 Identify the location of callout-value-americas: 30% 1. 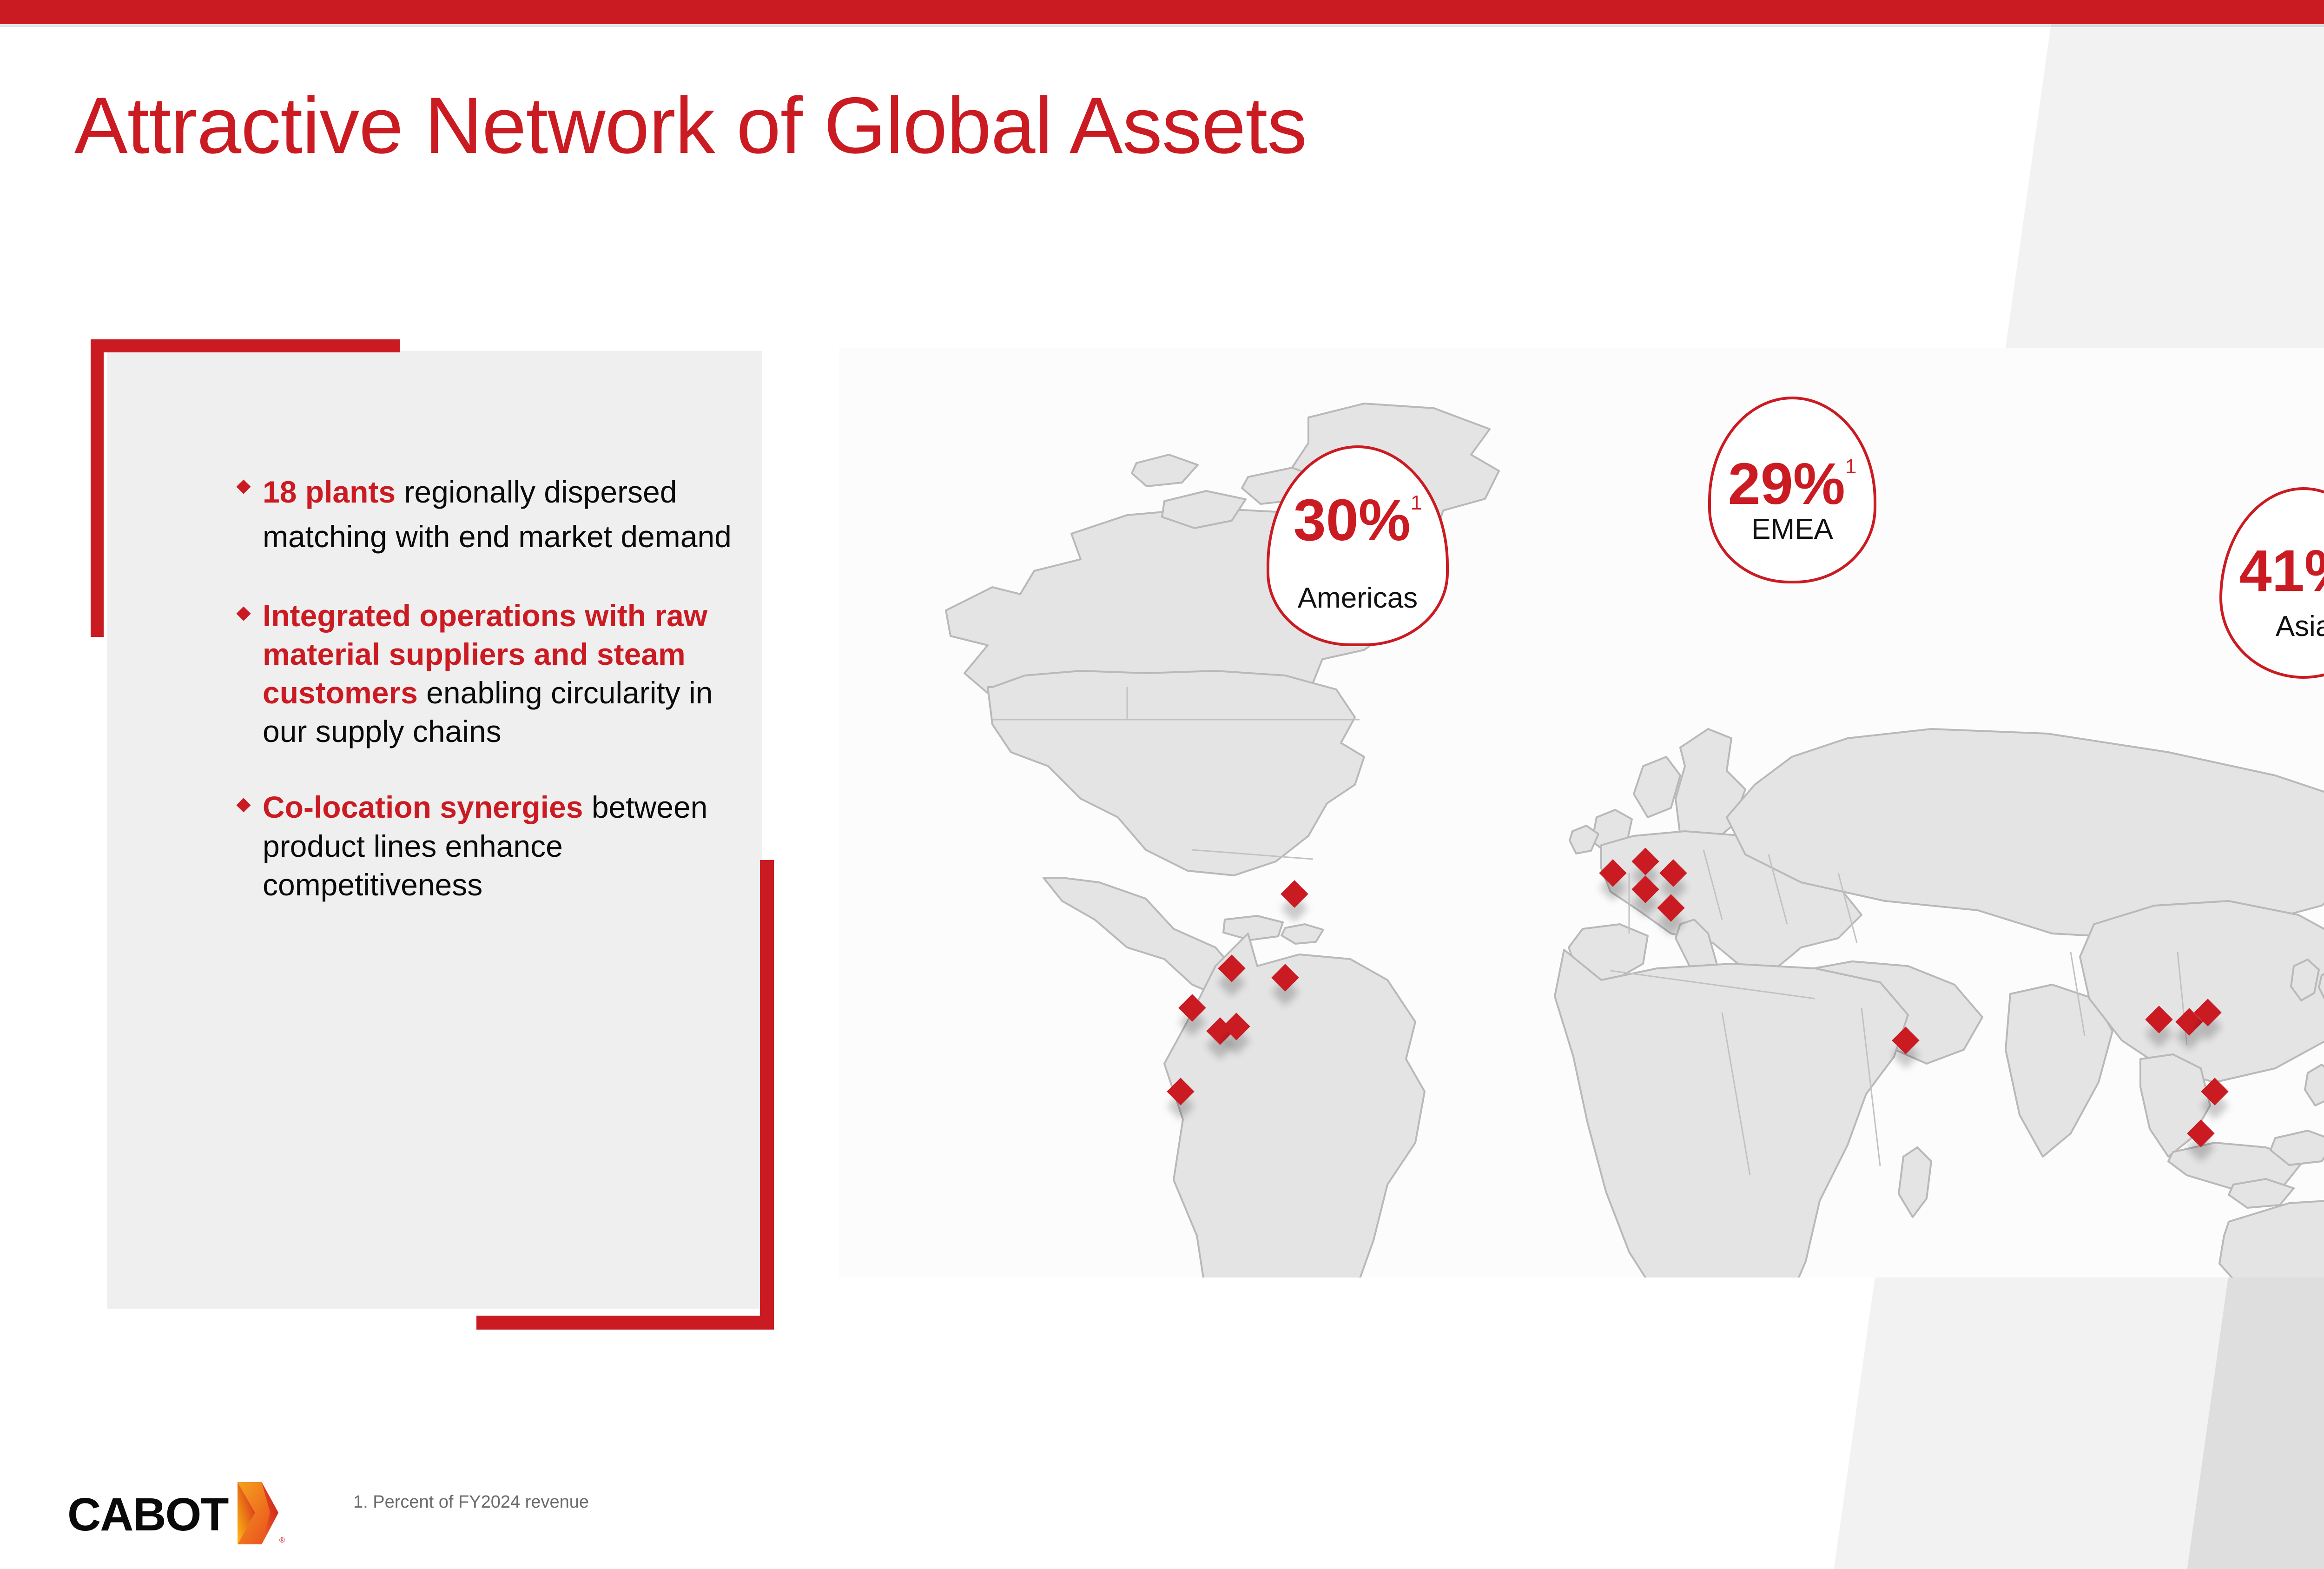
(1358, 520).